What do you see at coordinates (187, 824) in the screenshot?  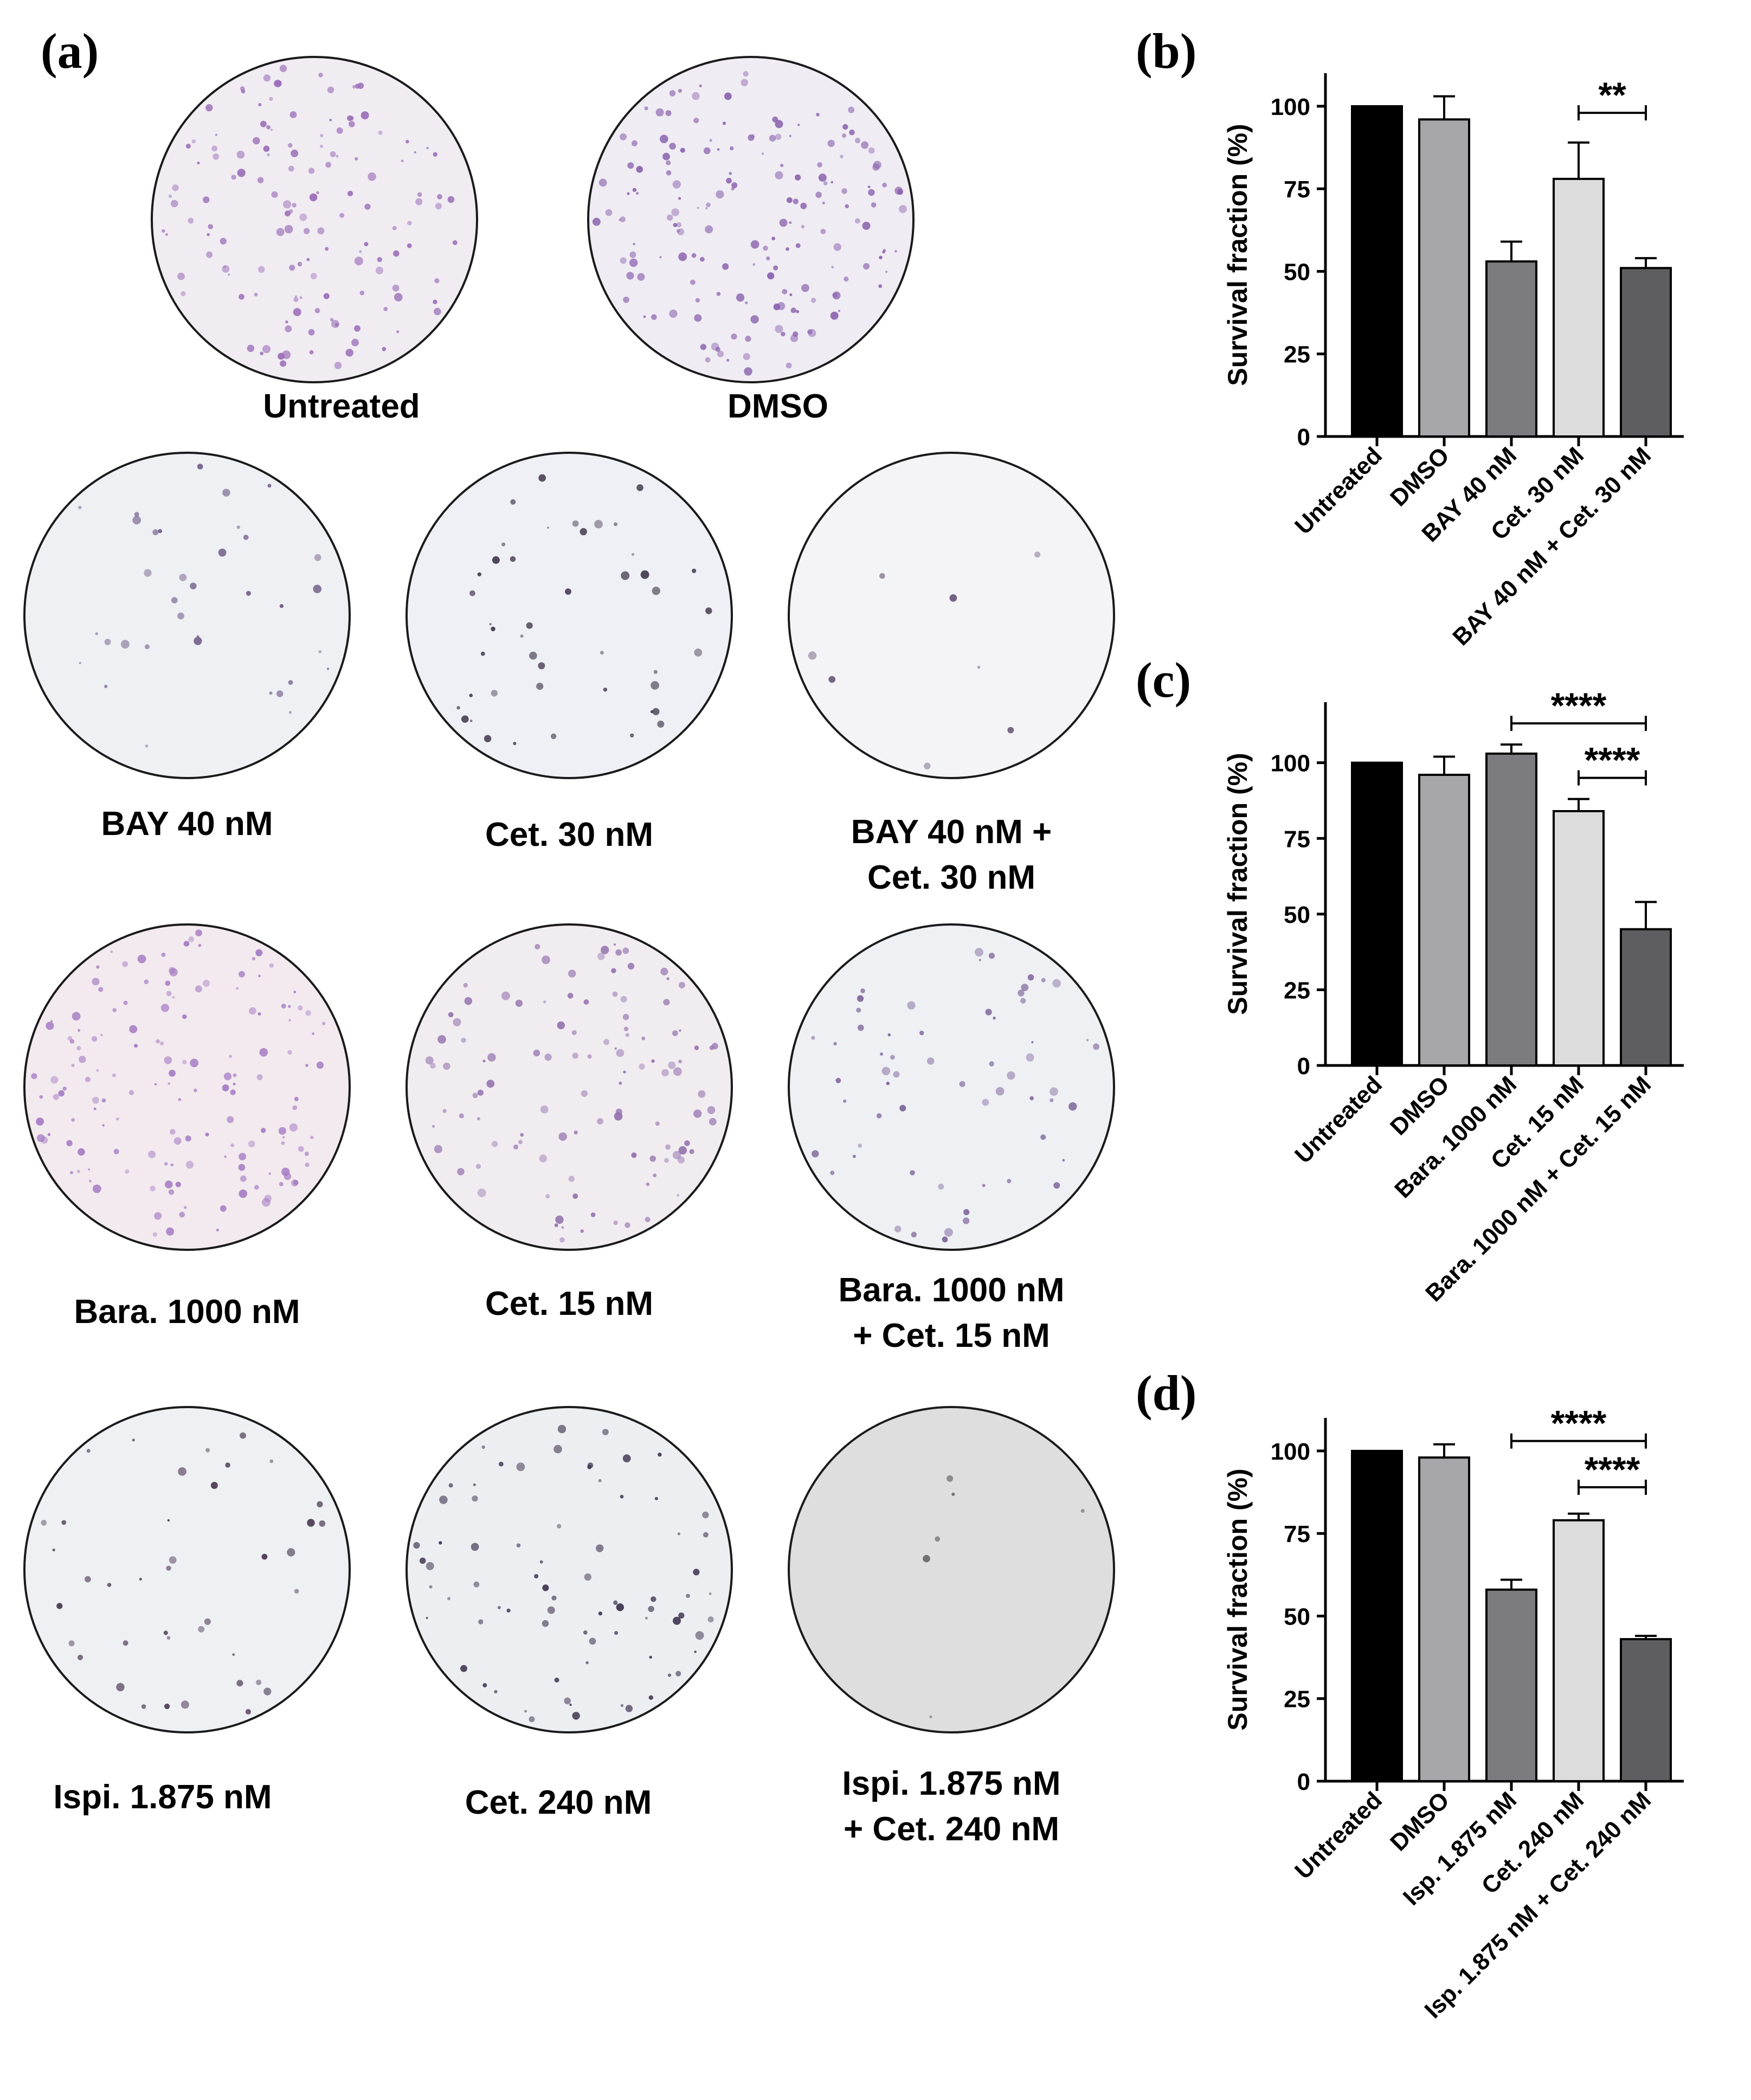 I see `dish-label-line: BAY 40 nM` at bounding box center [187, 824].